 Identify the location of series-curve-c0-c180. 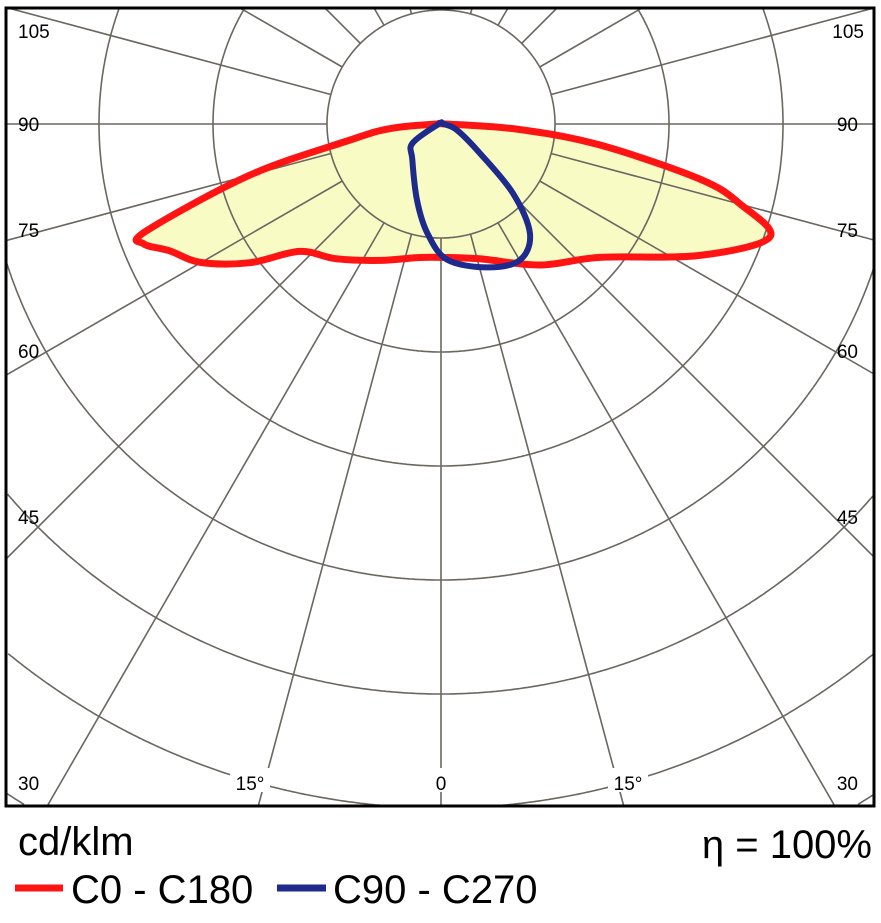
(453, 194).